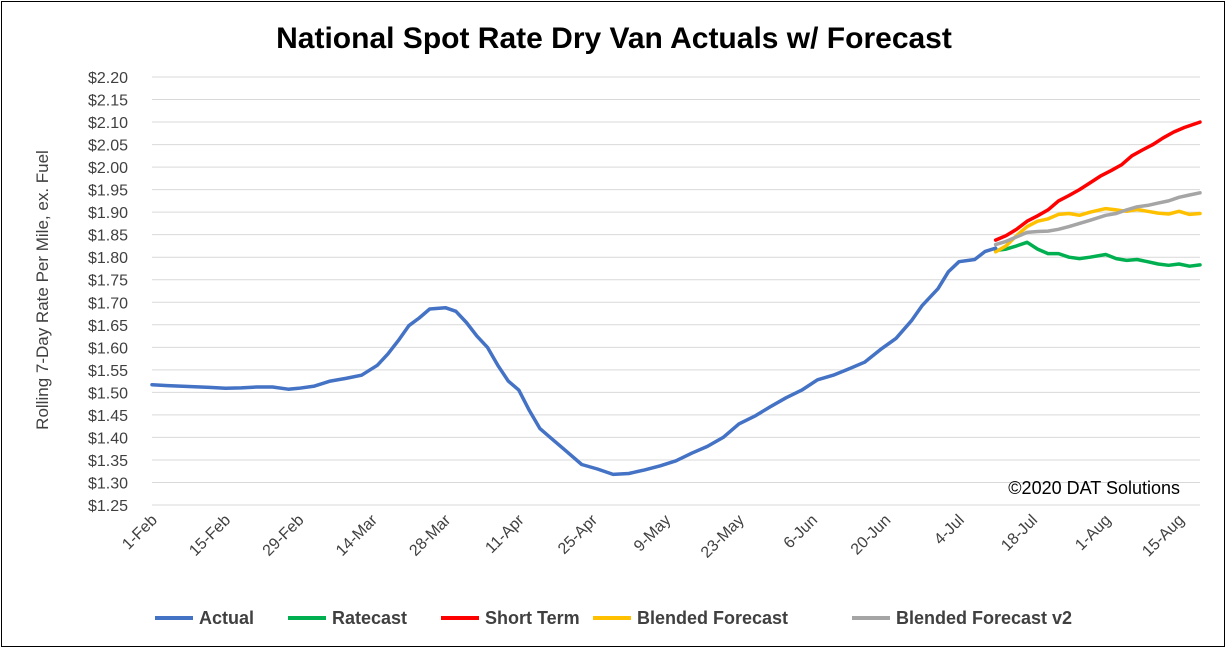  Describe the element at coordinates (801, 532) in the screenshot. I see `x-tick-label: 6-Jun` at that location.